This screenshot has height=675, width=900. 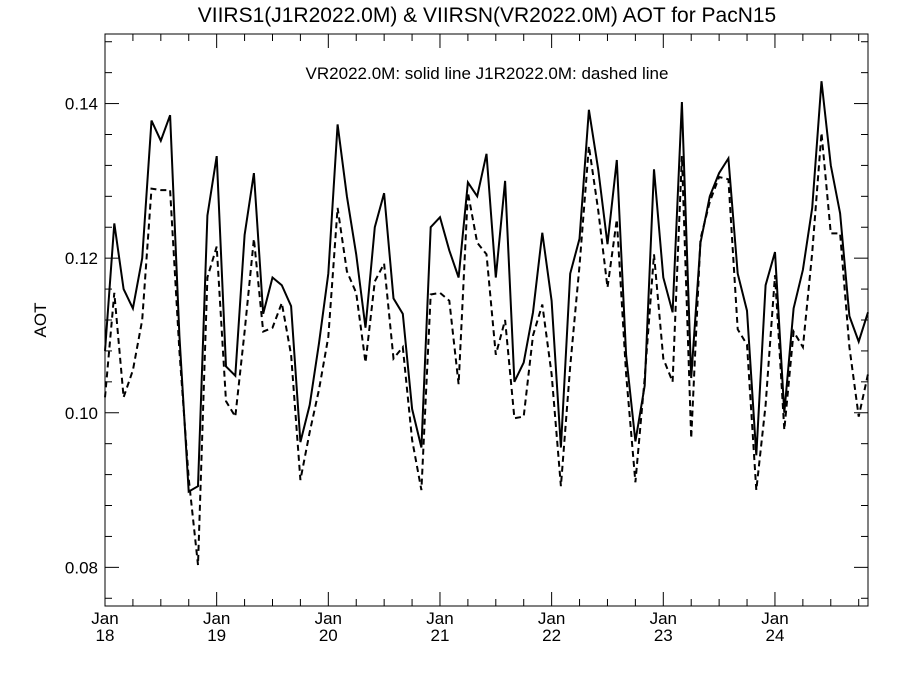 I want to click on x-tick-label-year: 21, so click(x=440, y=635).